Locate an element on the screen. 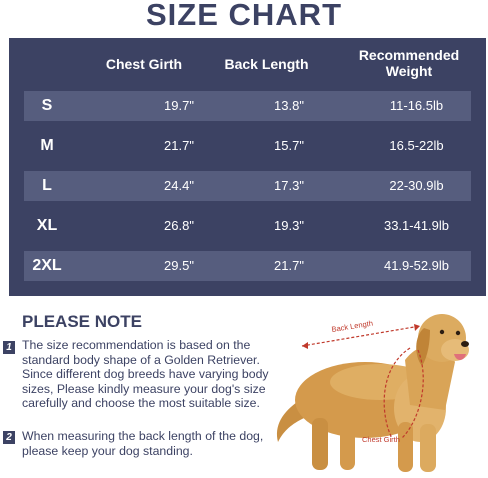 The height and width of the screenshot is (478, 488). size-label: S is located at coordinates (47, 105).